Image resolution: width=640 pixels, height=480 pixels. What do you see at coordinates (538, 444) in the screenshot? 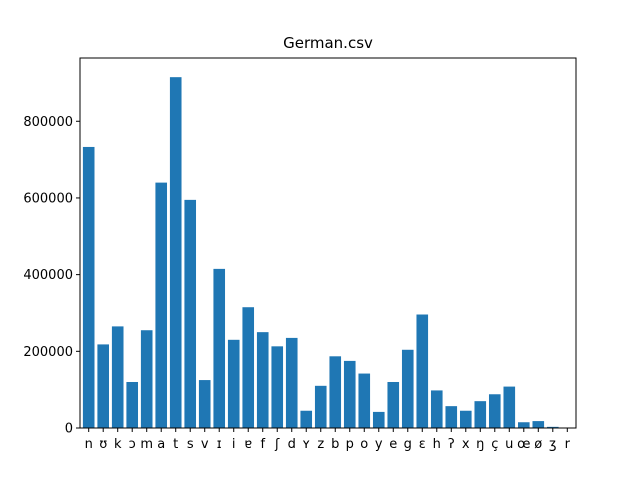
I see `x-tick-label: ø` at bounding box center [538, 444].